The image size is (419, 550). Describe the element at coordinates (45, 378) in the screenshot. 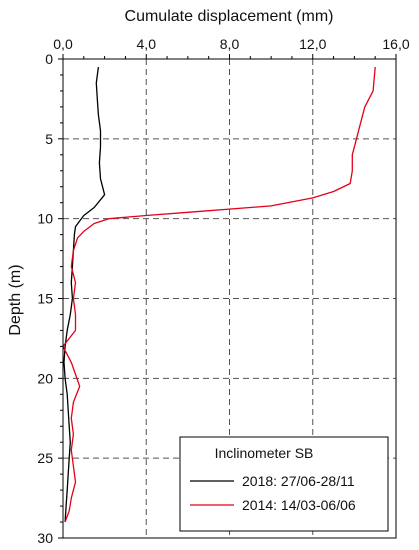

I see `y-tick-label-4: 20` at that location.